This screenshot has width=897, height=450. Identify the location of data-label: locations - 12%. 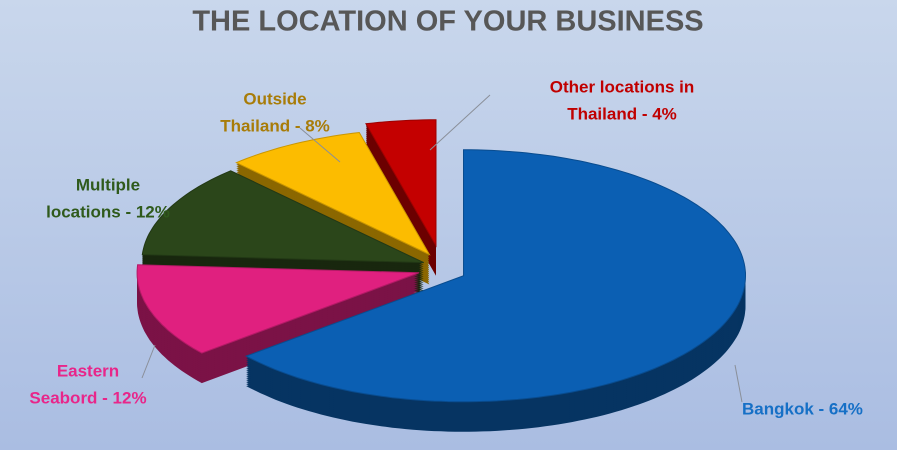
(108, 211).